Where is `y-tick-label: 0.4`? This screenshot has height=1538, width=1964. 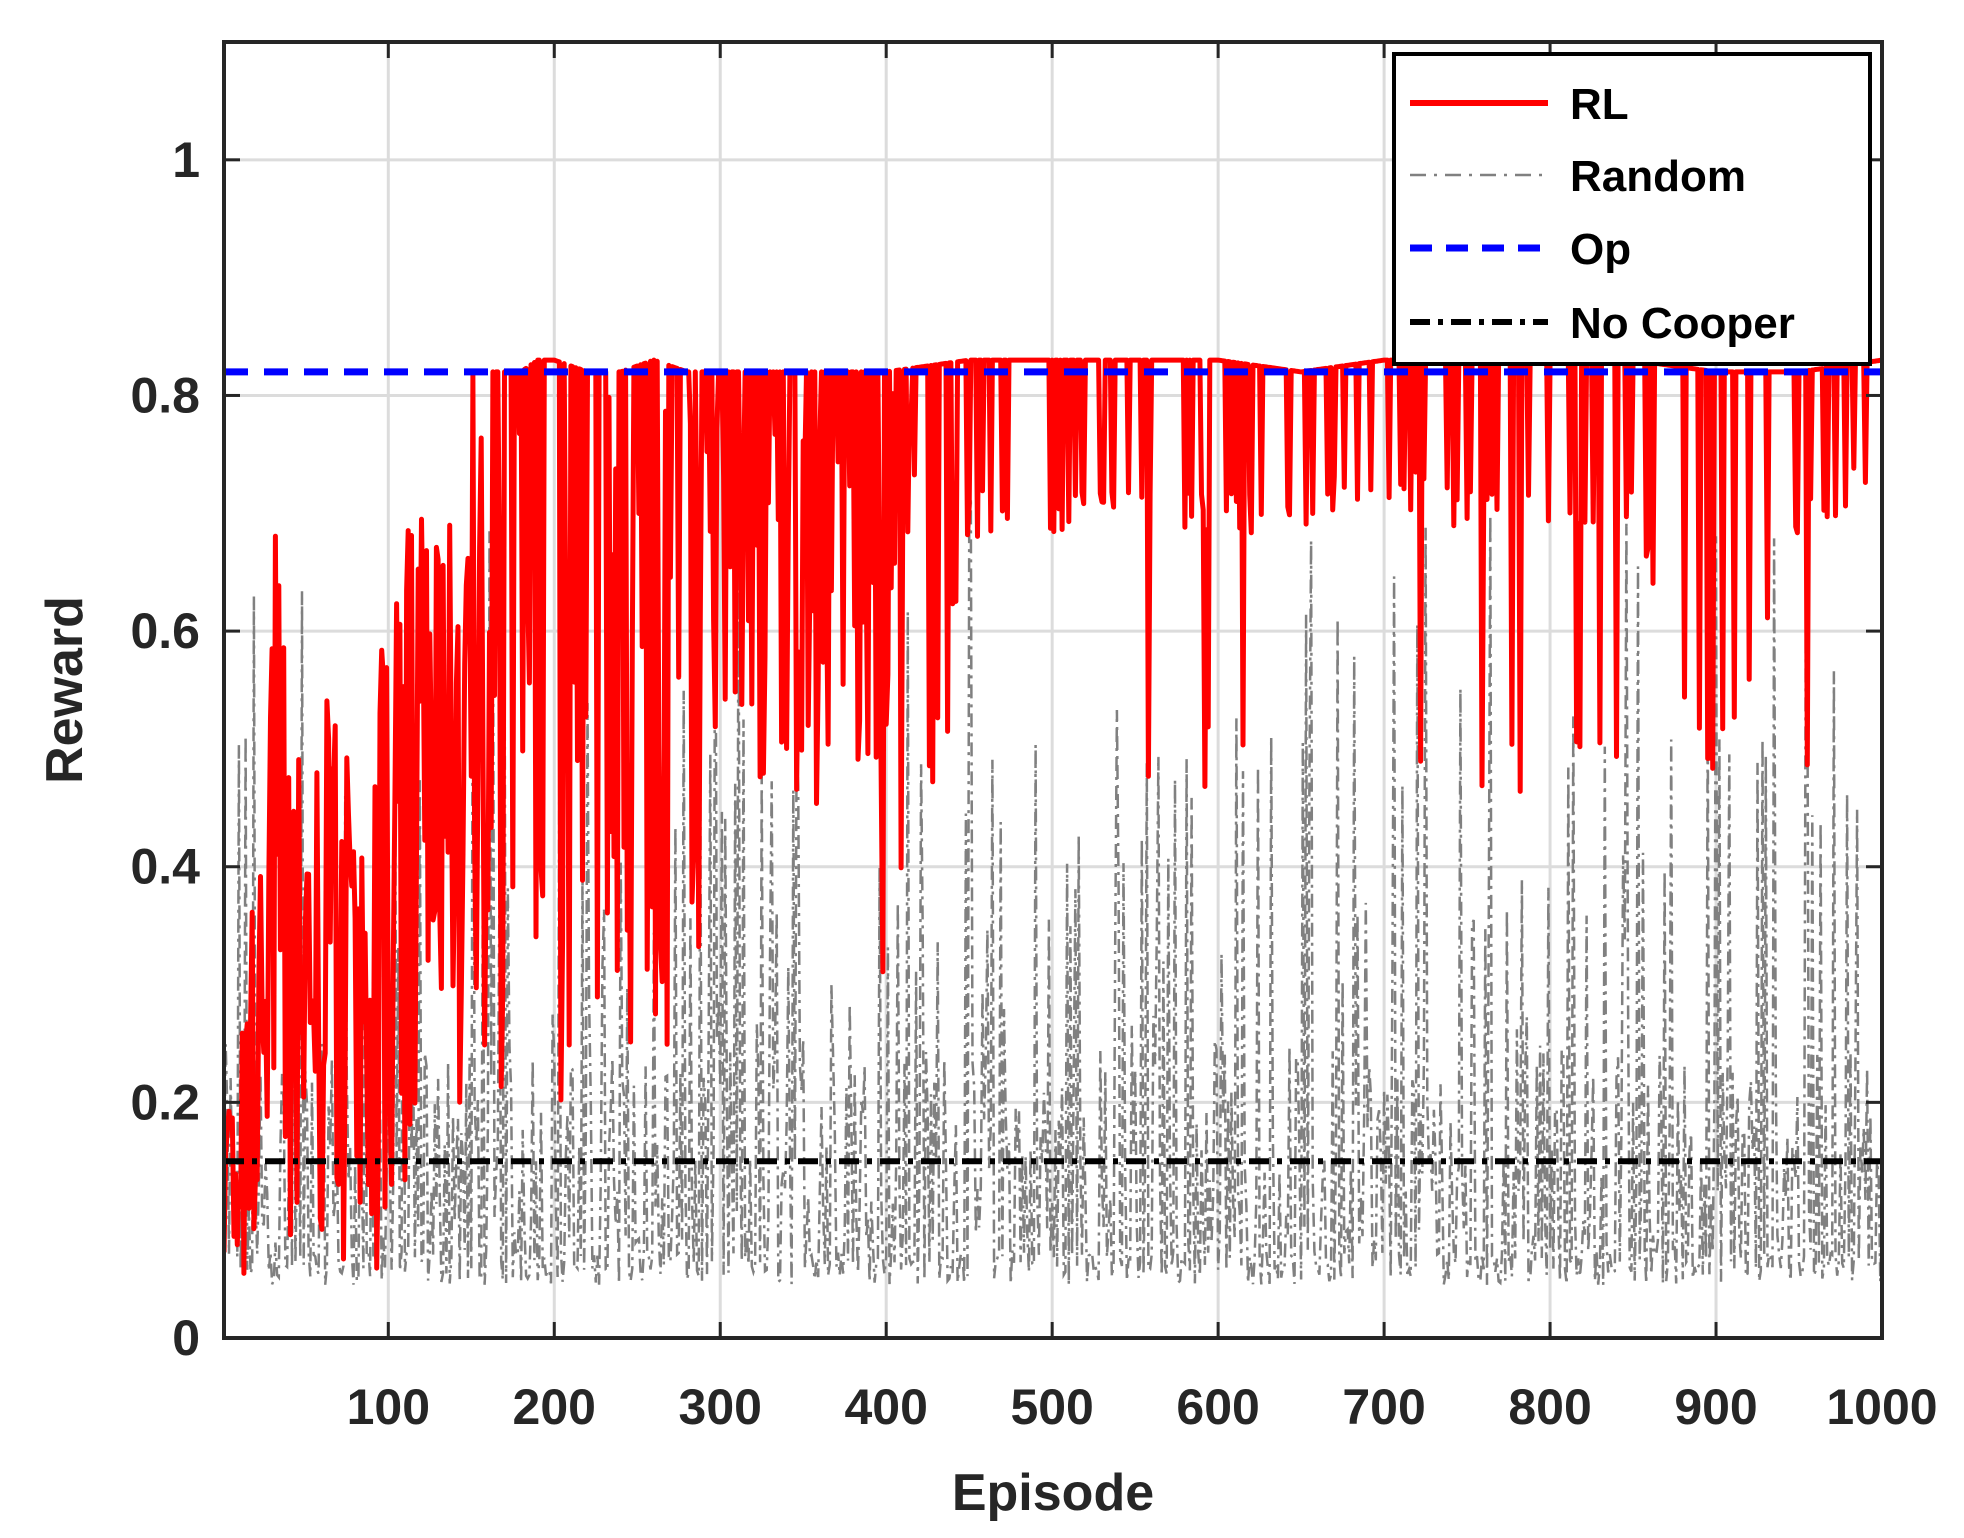
y-tick-label: 0.4 is located at coordinates (165, 867).